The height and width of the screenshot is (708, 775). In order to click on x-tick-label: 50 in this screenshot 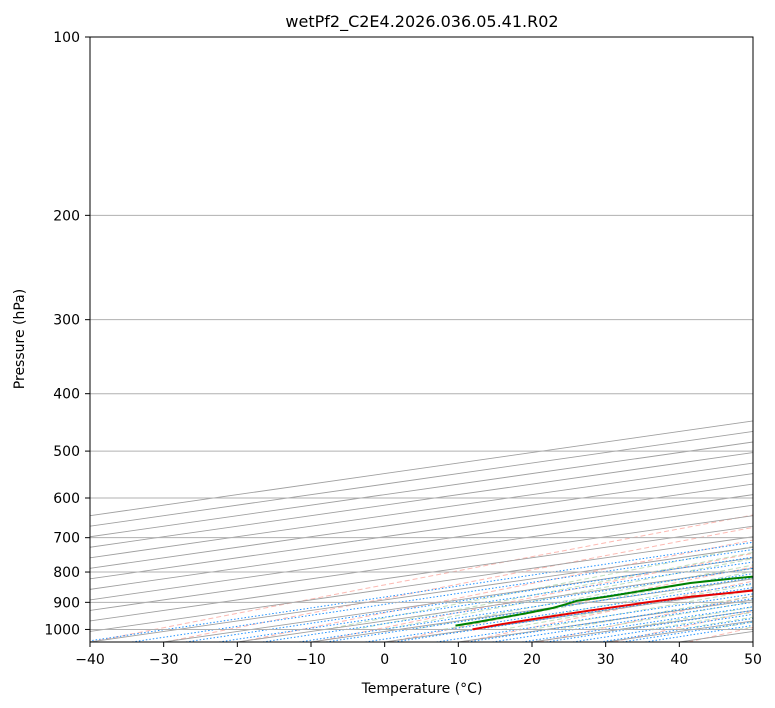, I will do `click(753, 660)`.